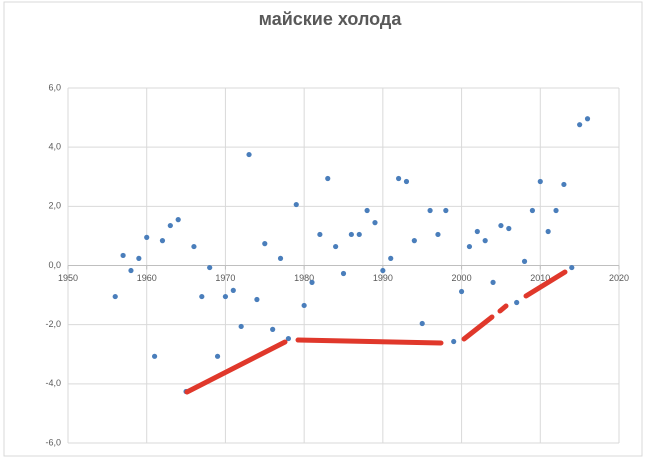 Image resolution: width=646 pixels, height=459 pixels. What do you see at coordinates (54, 206) in the screenshot?
I see `y-tick-label: 2,0` at bounding box center [54, 206].